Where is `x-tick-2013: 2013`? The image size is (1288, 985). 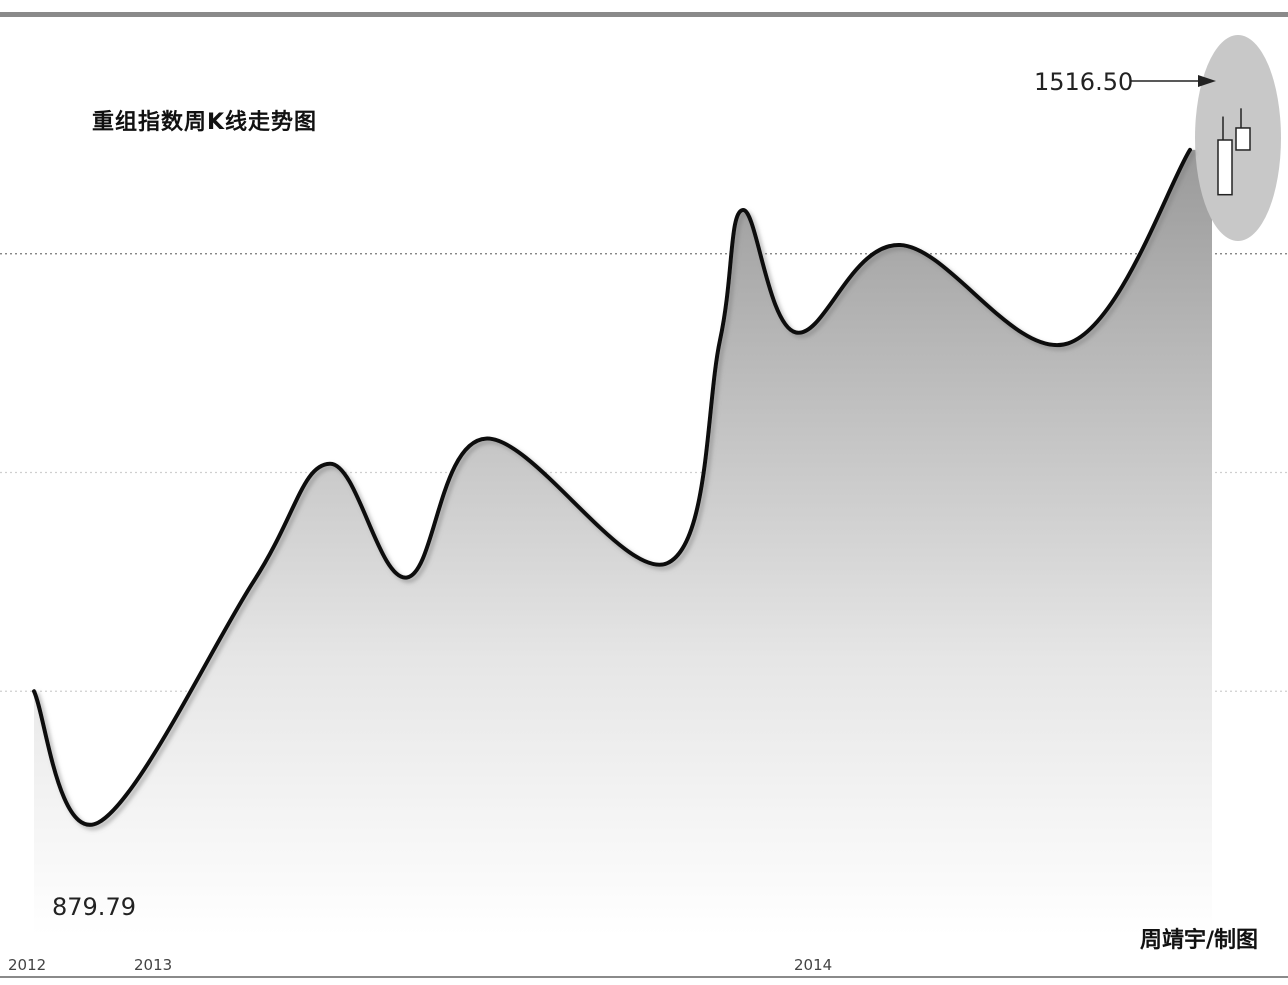
x-tick-2013: 2013 is located at coordinates (153, 965).